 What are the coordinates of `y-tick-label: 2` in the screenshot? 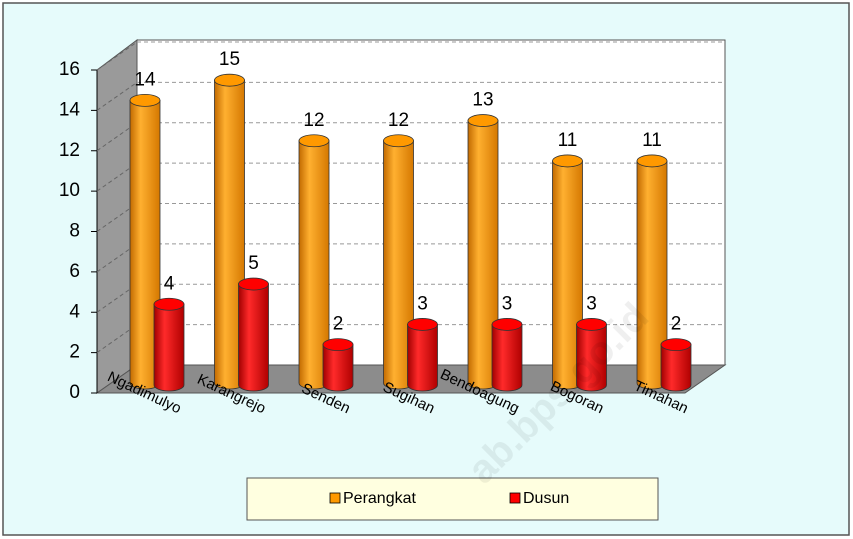 It's located at (74, 352).